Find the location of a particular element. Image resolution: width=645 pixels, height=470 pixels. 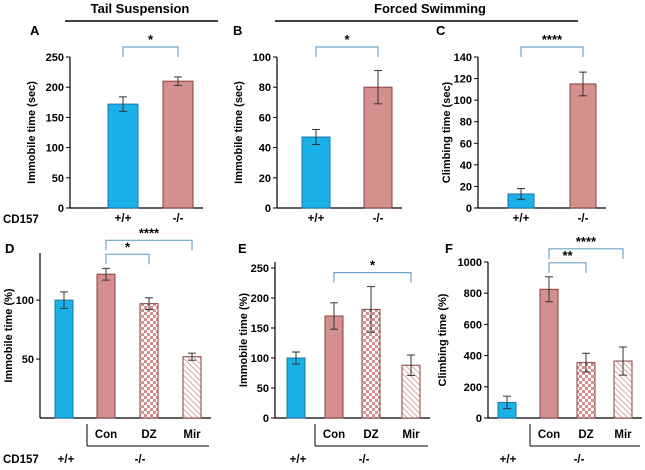

y-tick-label-b: 60 is located at coordinates (265, 118).